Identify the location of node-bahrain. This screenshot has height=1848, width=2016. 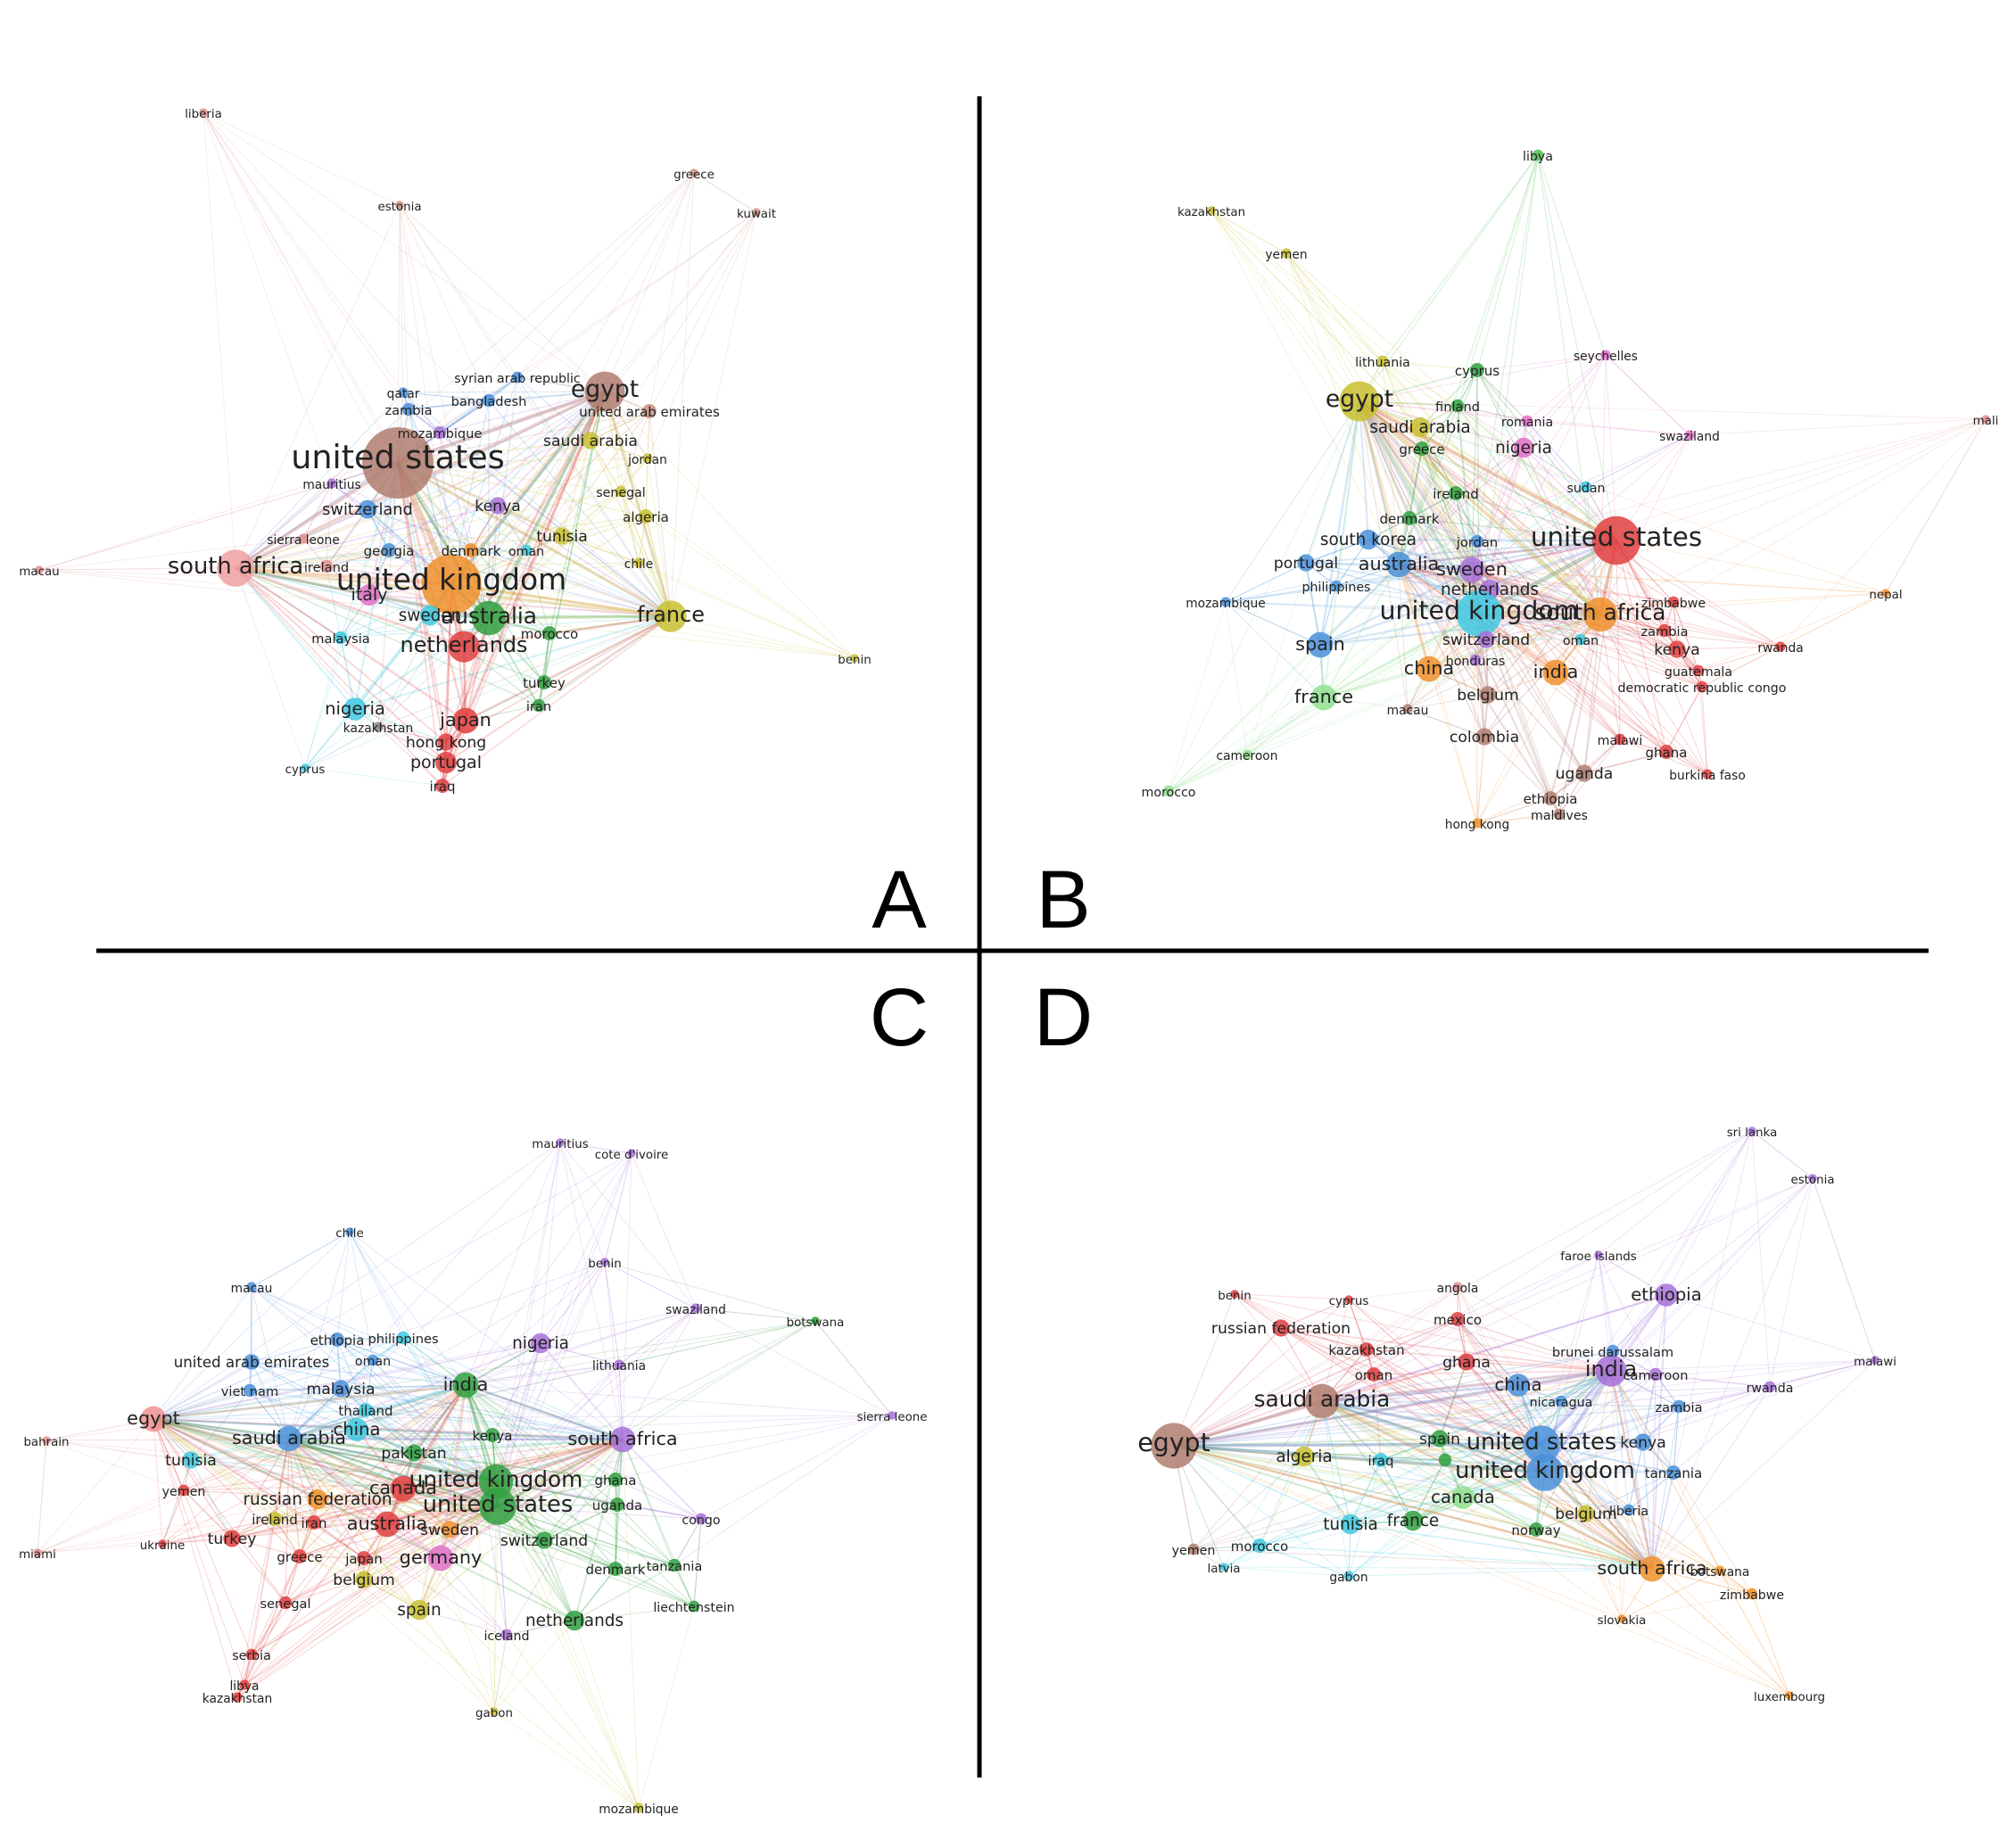
(46, 1440).